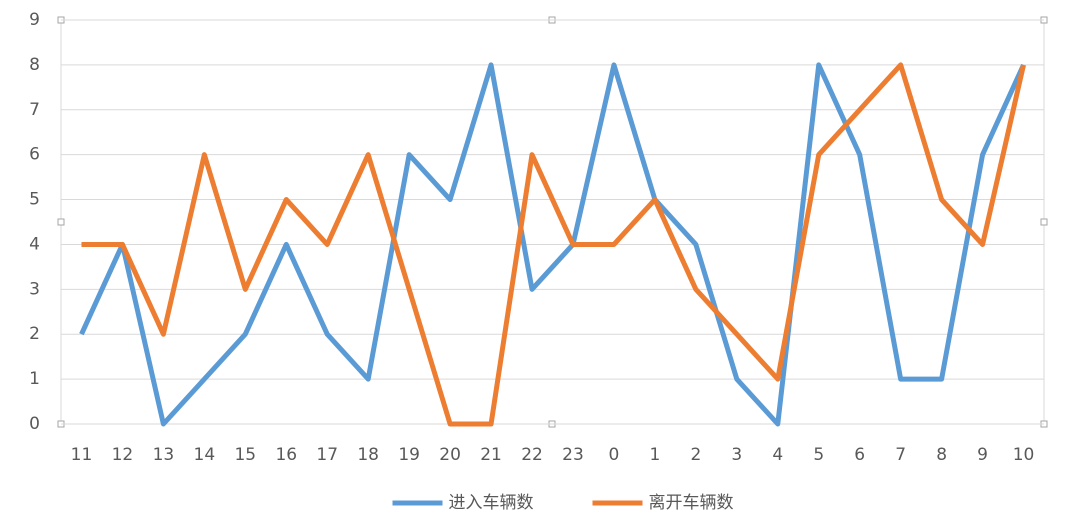 This screenshot has width=1068, height=522. I want to click on y-tick-label: 8, so click(34, 65).